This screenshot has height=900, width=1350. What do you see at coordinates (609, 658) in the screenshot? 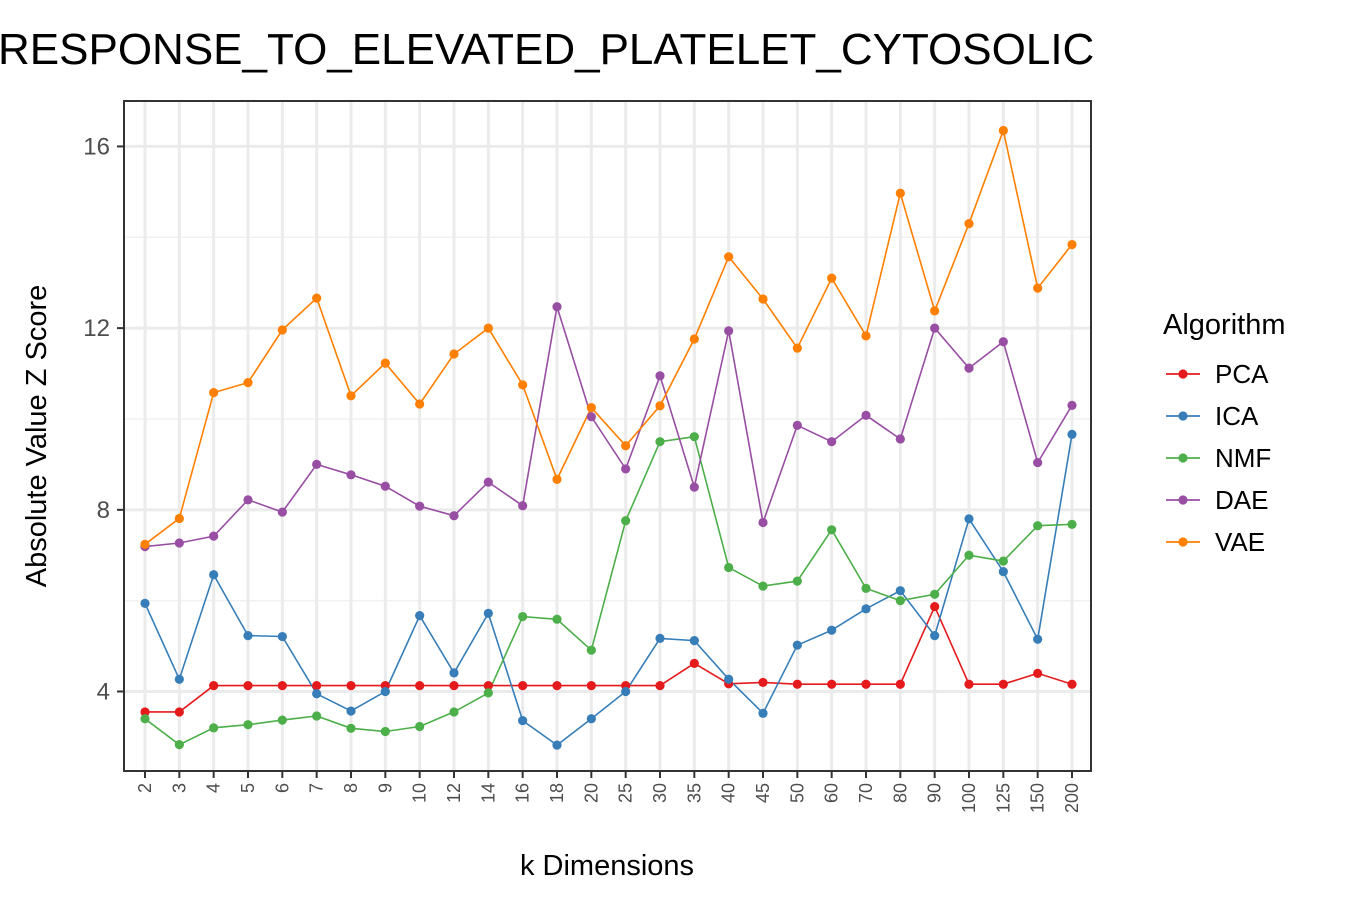
I see `series-line-pca` at bounding box center [609, 658].